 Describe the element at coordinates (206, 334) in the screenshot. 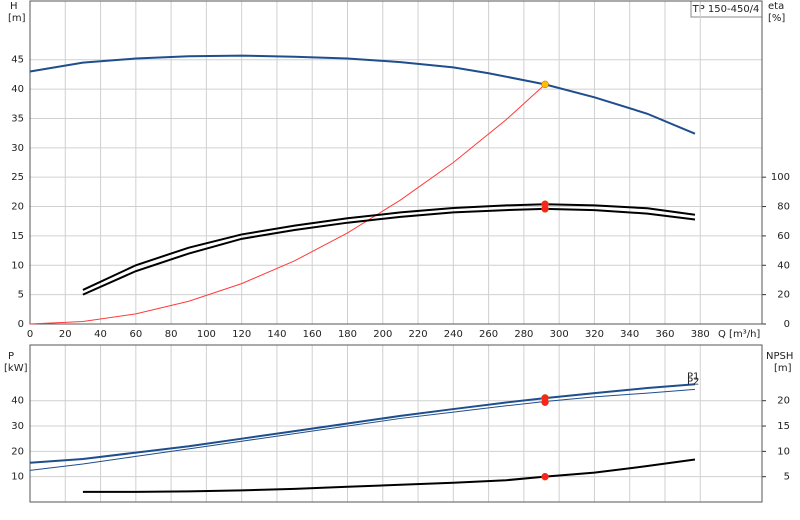

I see `x-tick-label: 100` at that location.